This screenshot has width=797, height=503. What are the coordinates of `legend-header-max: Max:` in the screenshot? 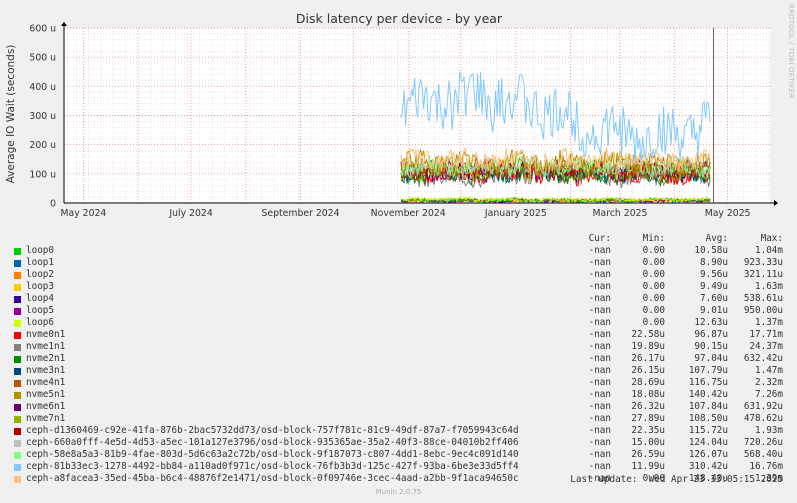 It's located at (771, 238).